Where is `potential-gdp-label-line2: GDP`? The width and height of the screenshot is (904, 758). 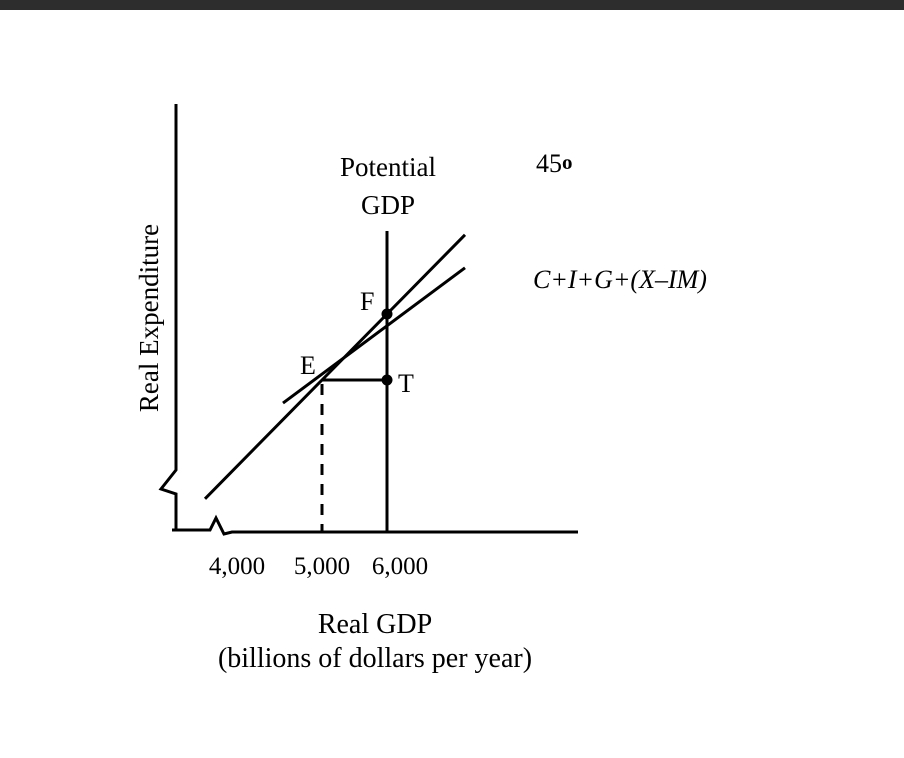 potential-gdp-label-line2: GDP is located at coordinates (388, 205).